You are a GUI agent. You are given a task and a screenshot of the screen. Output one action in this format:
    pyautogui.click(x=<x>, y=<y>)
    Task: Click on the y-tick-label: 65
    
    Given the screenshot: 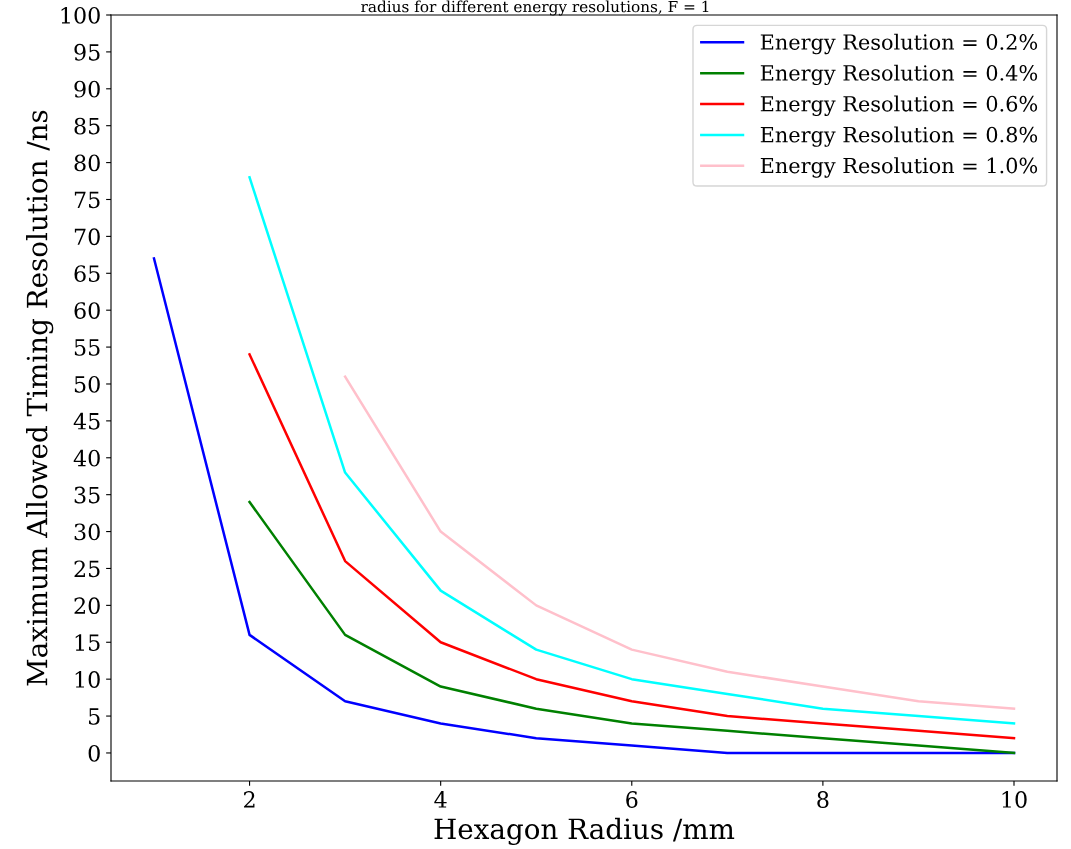 What is the action you would take?
    pyautogui.click(x=87, y=274)
    